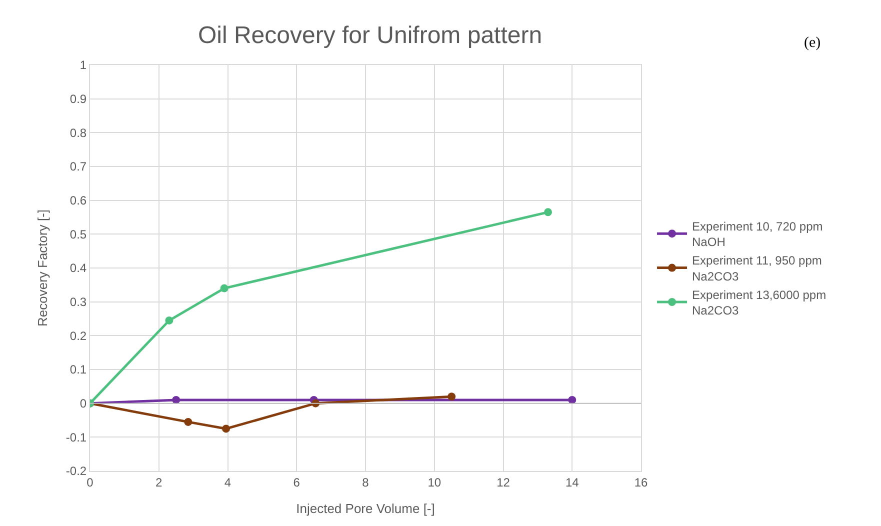 This screenshot has height=526, width=881. What do you see at coordinates (83, 65) in the screenshot?
I see `y-tick-label: 1` at bounding box center [83, 65].